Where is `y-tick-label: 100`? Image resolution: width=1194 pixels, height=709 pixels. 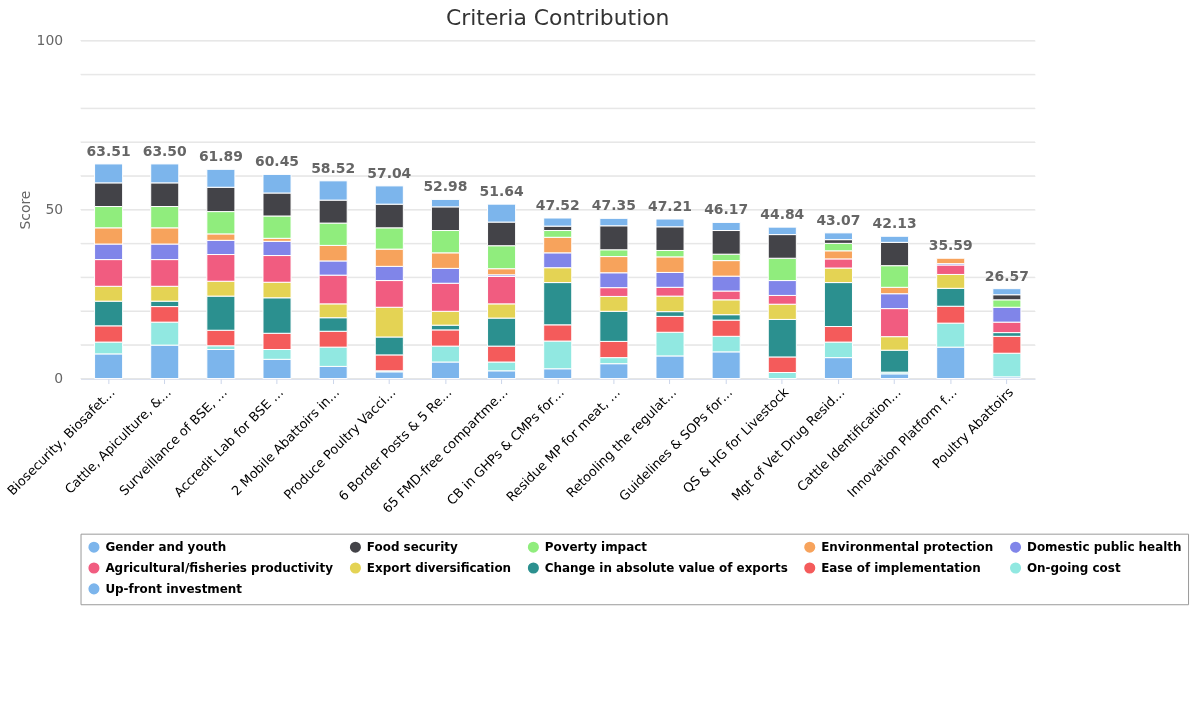
y-tick-label: 100 is located at coordinates (50, 40).